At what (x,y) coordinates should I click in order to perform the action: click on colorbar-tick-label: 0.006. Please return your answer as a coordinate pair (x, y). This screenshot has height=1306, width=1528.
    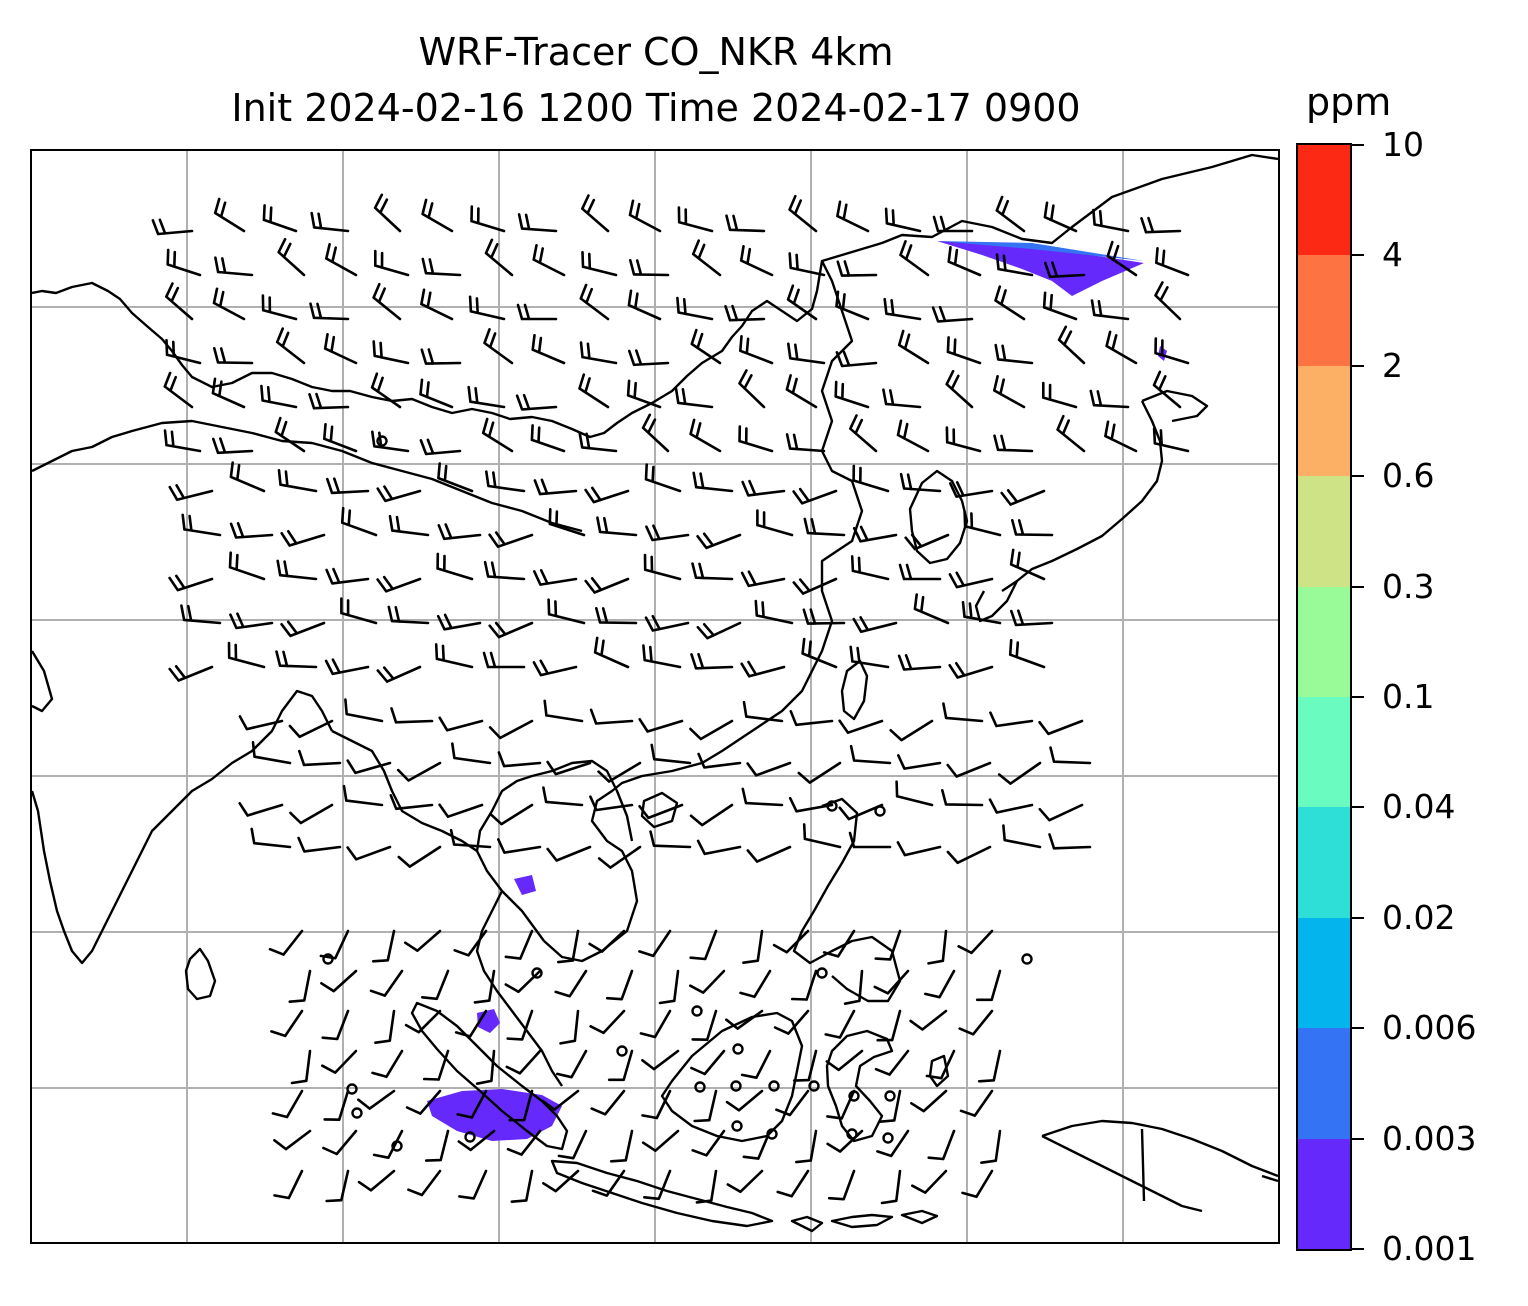
    Looking at the image, I should click on (1429, 1028).